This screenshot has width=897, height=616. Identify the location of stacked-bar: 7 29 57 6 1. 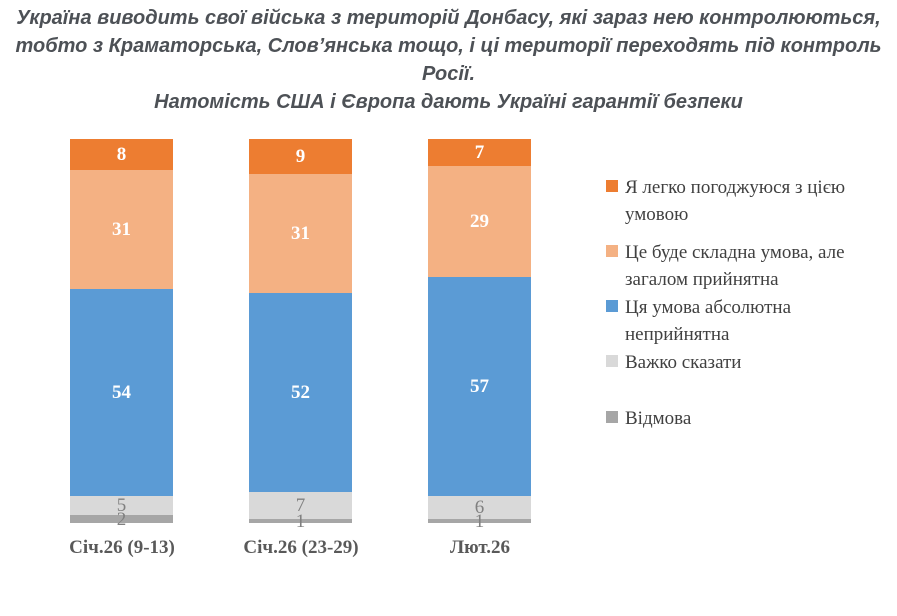
(479, 335).